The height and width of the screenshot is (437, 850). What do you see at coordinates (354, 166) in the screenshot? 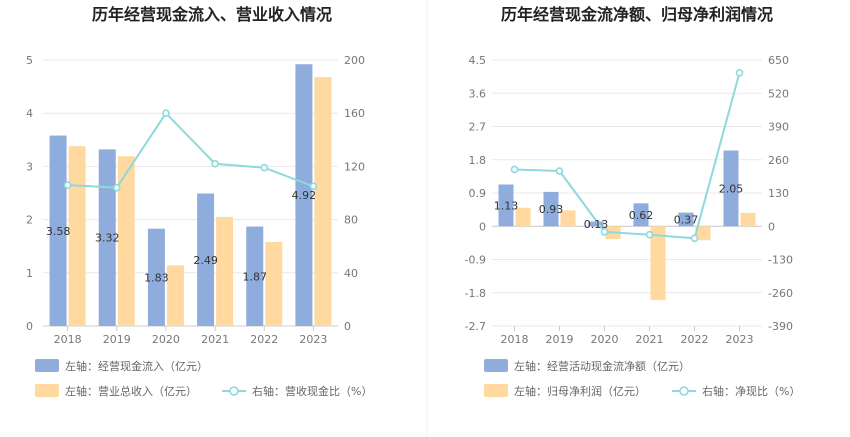
I see `right-axis-tick-label: 120` at bounding box center [354, 166].